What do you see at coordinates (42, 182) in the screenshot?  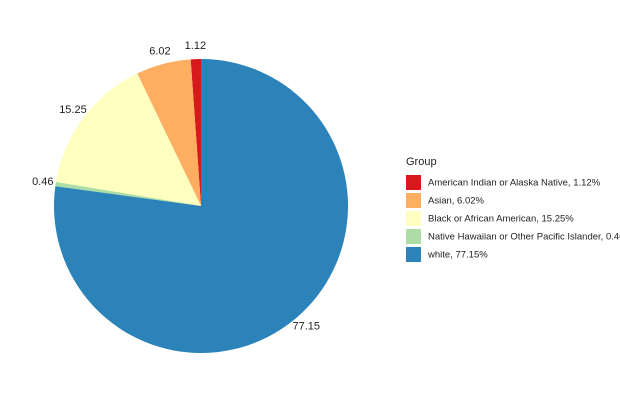 I see `data-label: 0.46` at bounding box center [42, 182].